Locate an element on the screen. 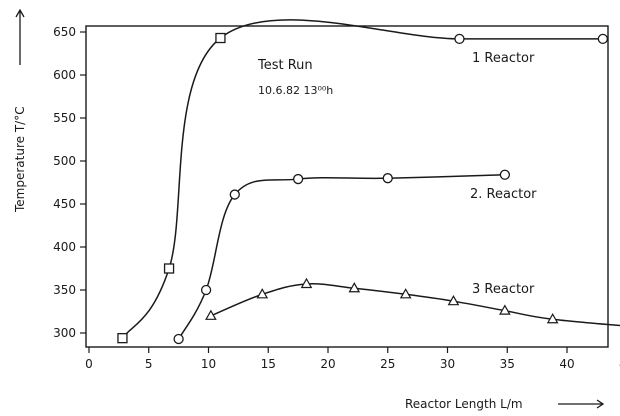  y-axis-label: Temperature T/°C is located at coordinates (20, 159).